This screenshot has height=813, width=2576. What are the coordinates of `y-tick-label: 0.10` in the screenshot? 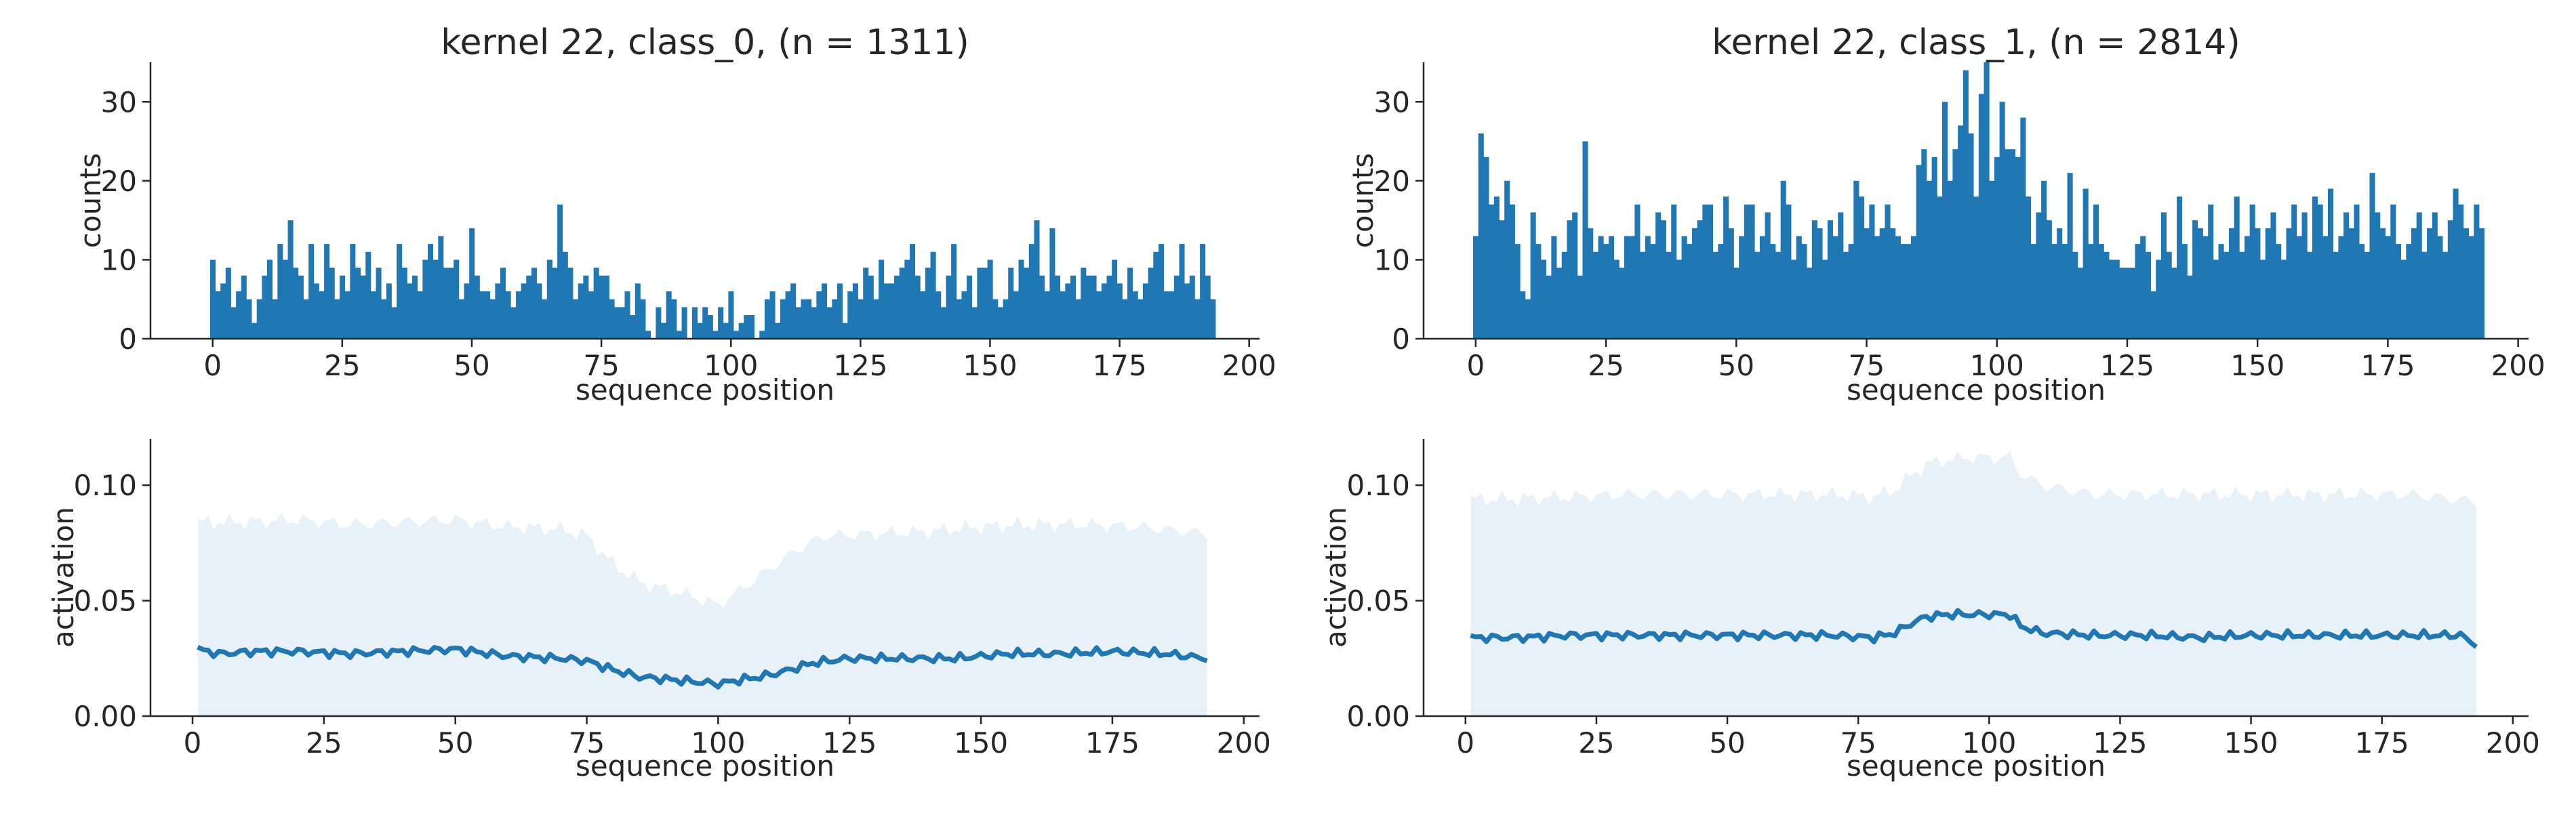 It's located at (1378, 485).